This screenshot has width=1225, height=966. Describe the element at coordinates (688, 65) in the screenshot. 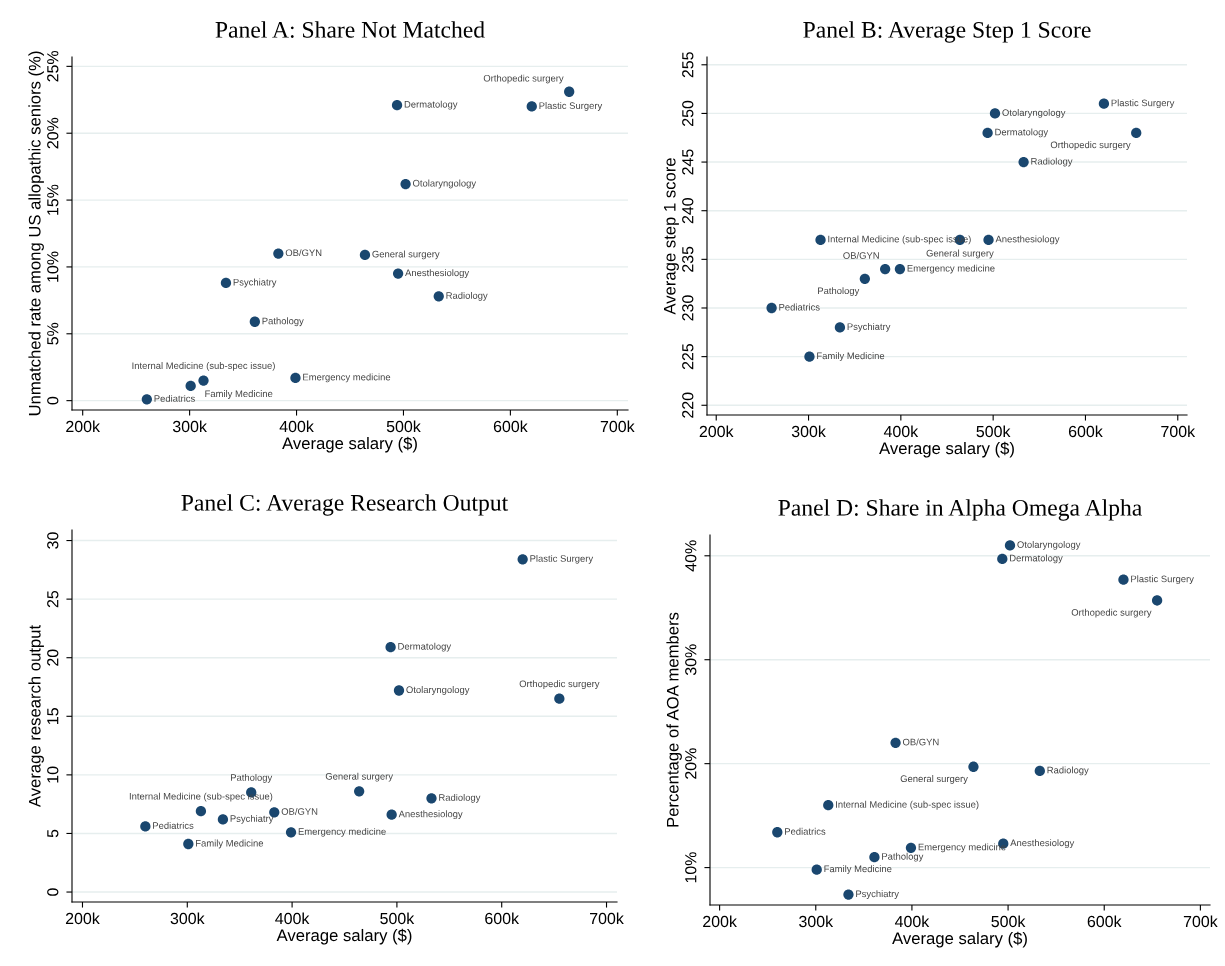

I see `y-tick-label: 255` at that location.